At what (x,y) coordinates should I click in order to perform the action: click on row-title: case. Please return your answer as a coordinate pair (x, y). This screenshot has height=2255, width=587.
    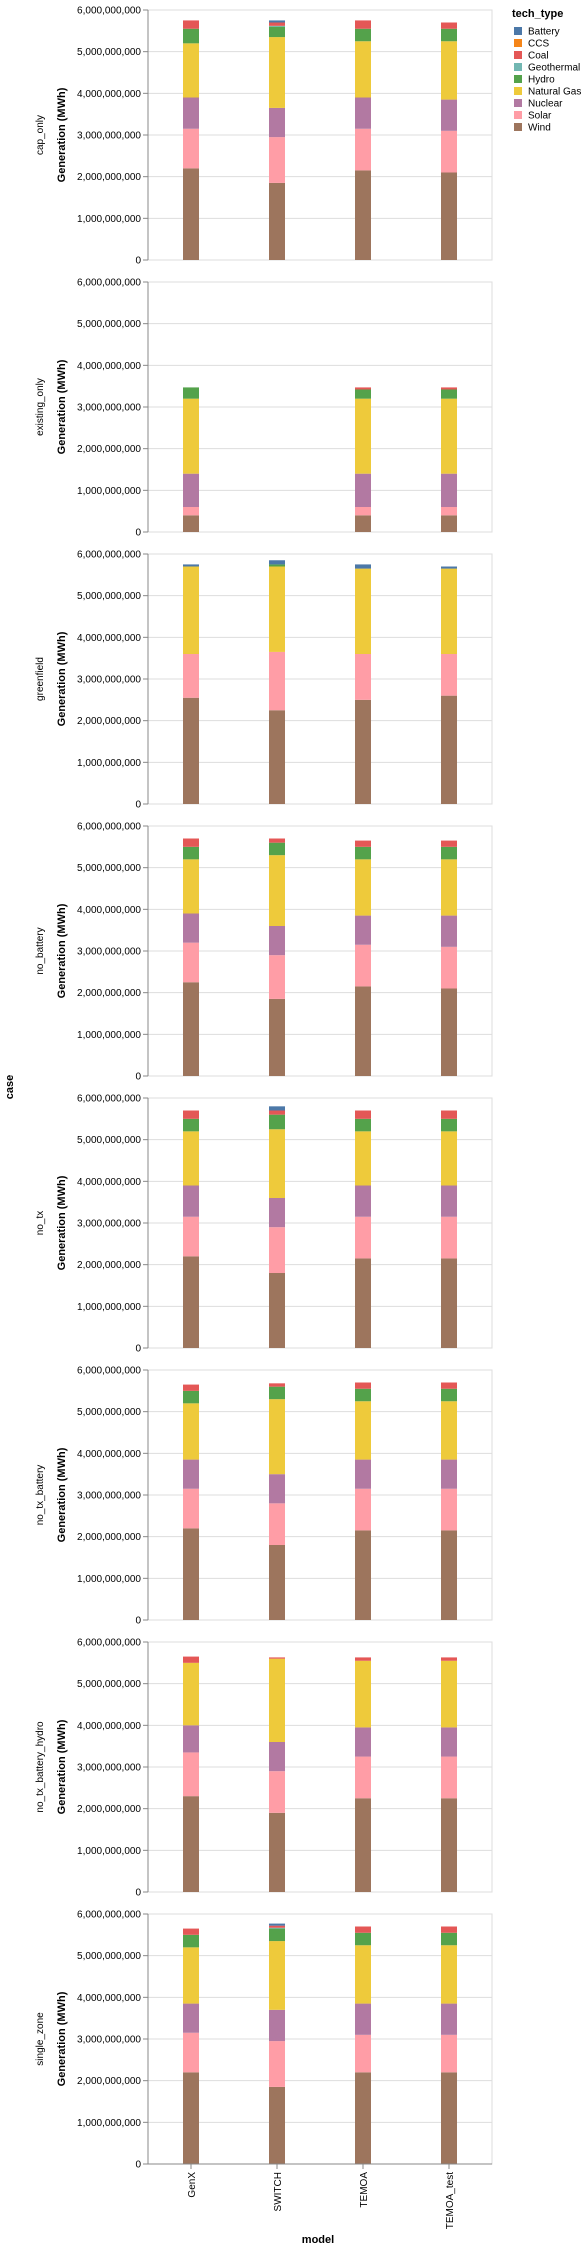
    Looking at the image, I should click on (10, 1087).